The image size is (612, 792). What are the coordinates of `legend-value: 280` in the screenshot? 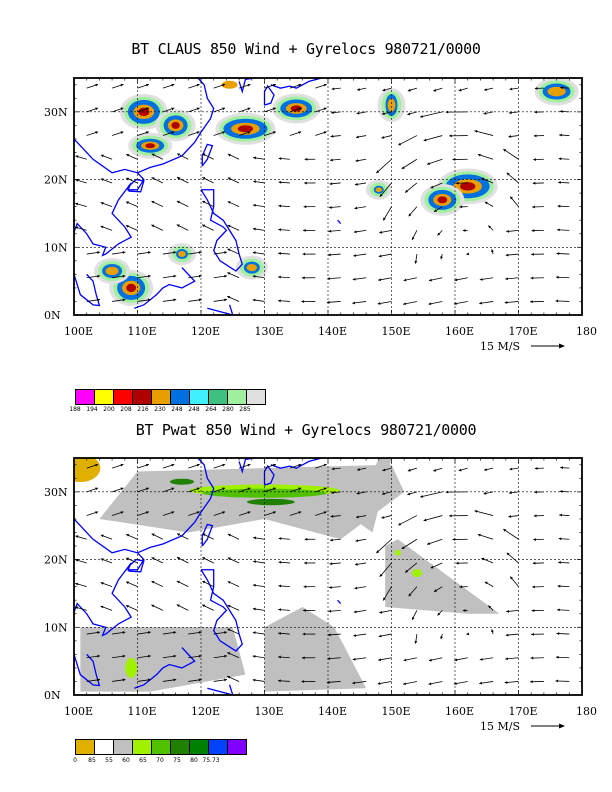 It's located at (228, 409).